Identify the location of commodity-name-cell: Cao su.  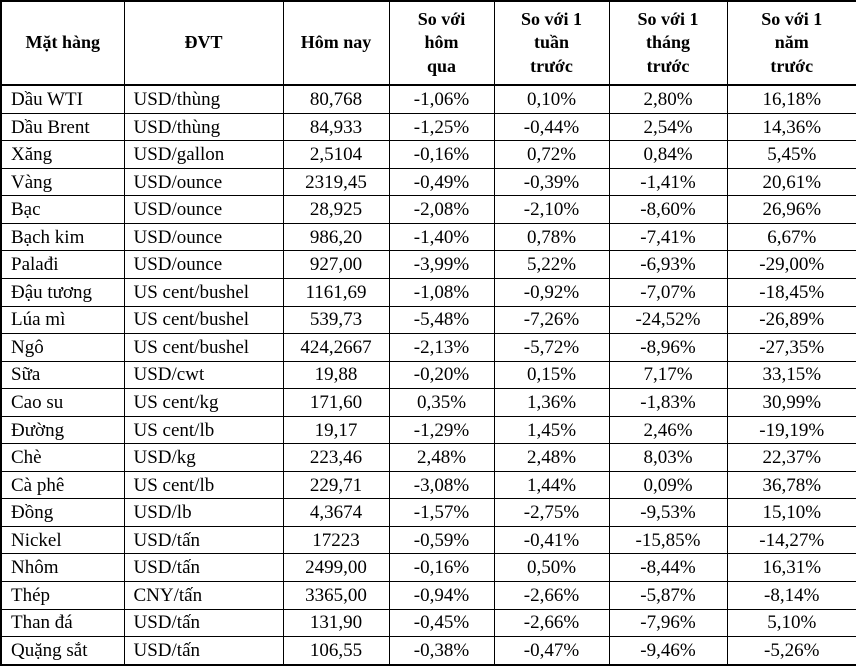
(62, 402).